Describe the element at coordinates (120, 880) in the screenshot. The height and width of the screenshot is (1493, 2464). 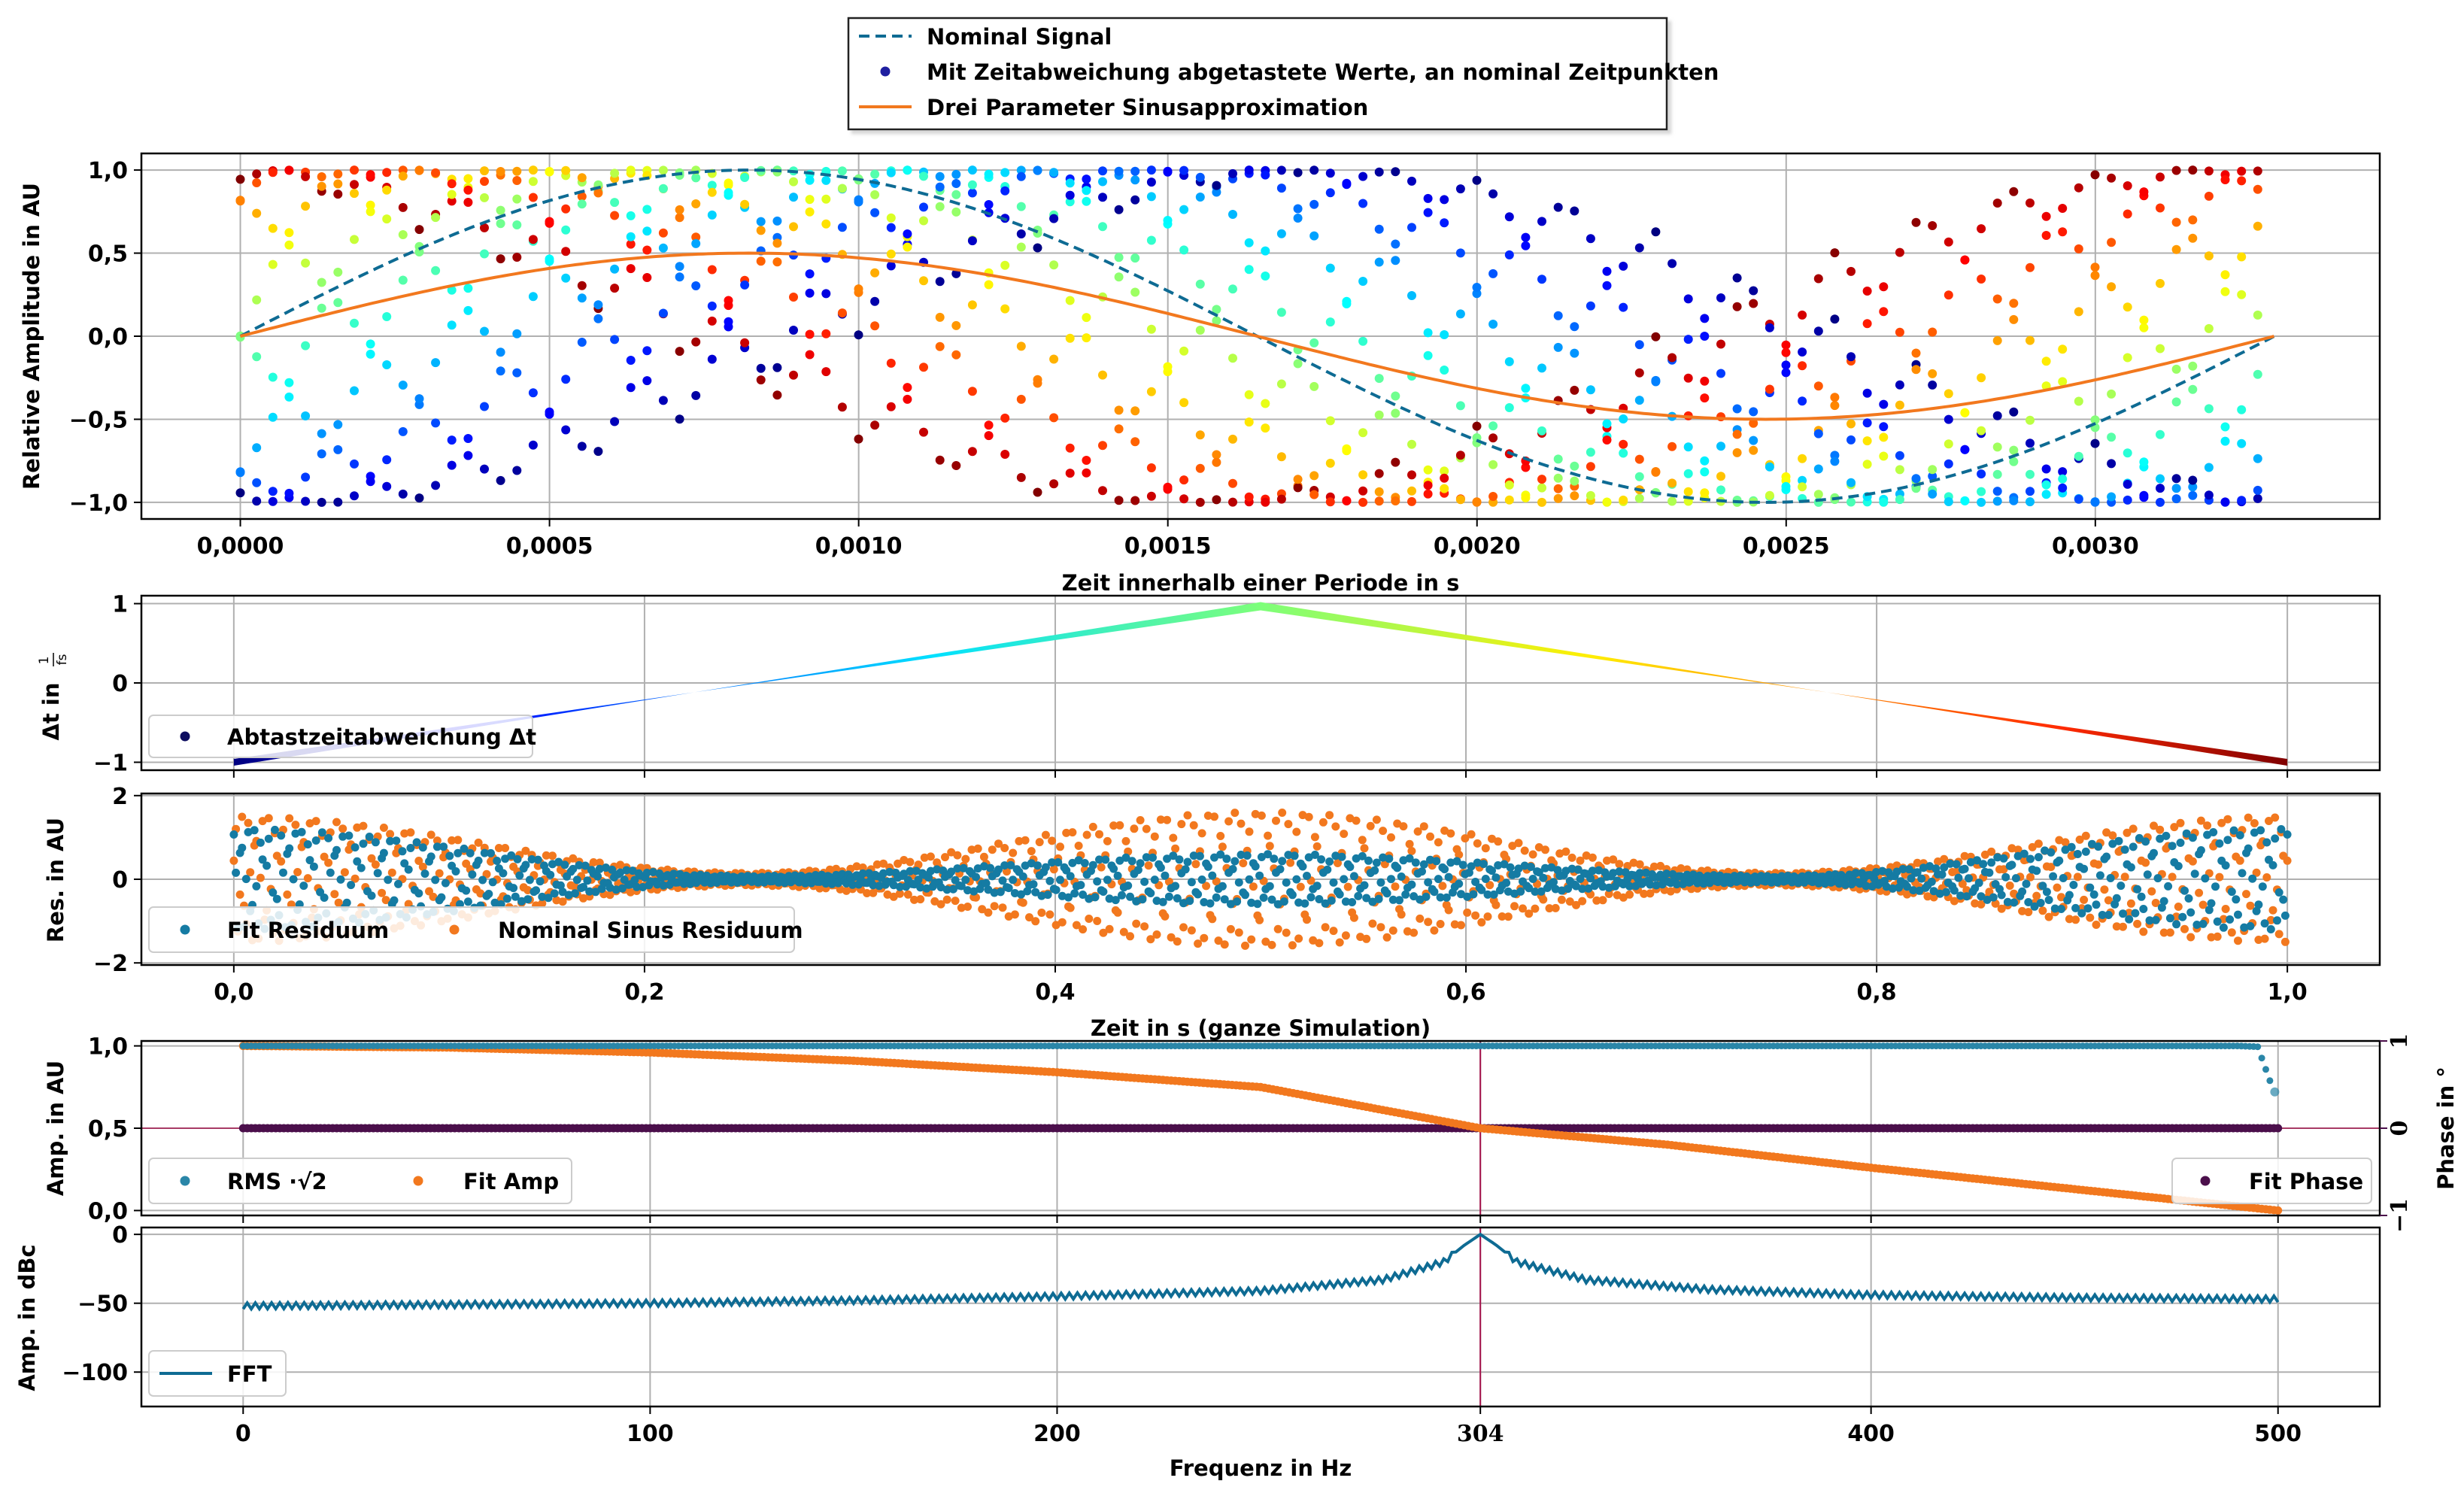
I see `y-tick-label: 0` at that location.